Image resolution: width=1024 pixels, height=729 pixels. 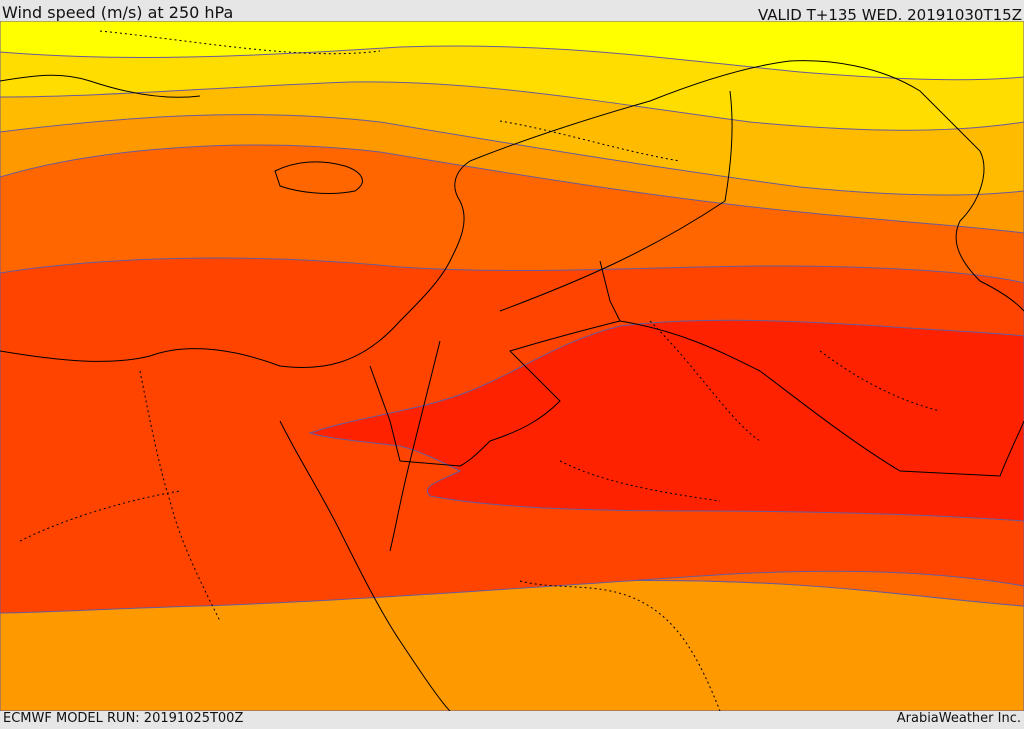 What do you see at coordinates (118, 12) in the screenshot?
I see `map-title: Wind speed (m/s) at 250 hPa` at bounding box center [118, 12].